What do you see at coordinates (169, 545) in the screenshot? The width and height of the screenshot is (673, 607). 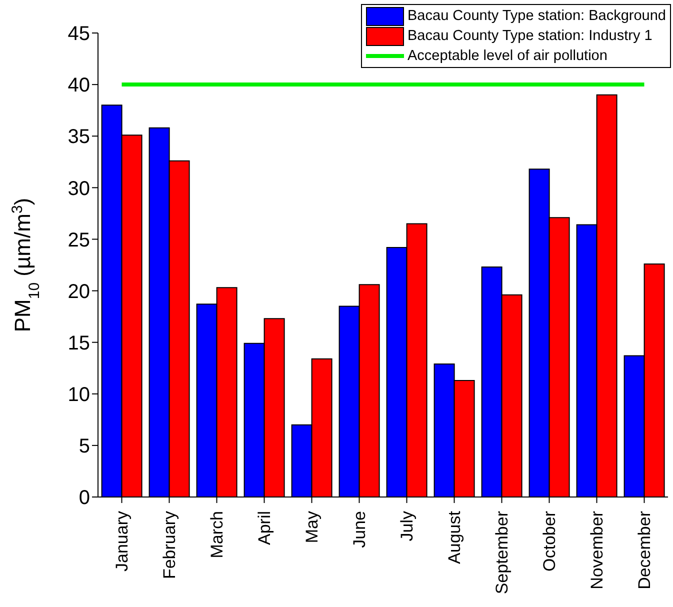 I see `x-tick-label: February` at bounding box center [169, 545].